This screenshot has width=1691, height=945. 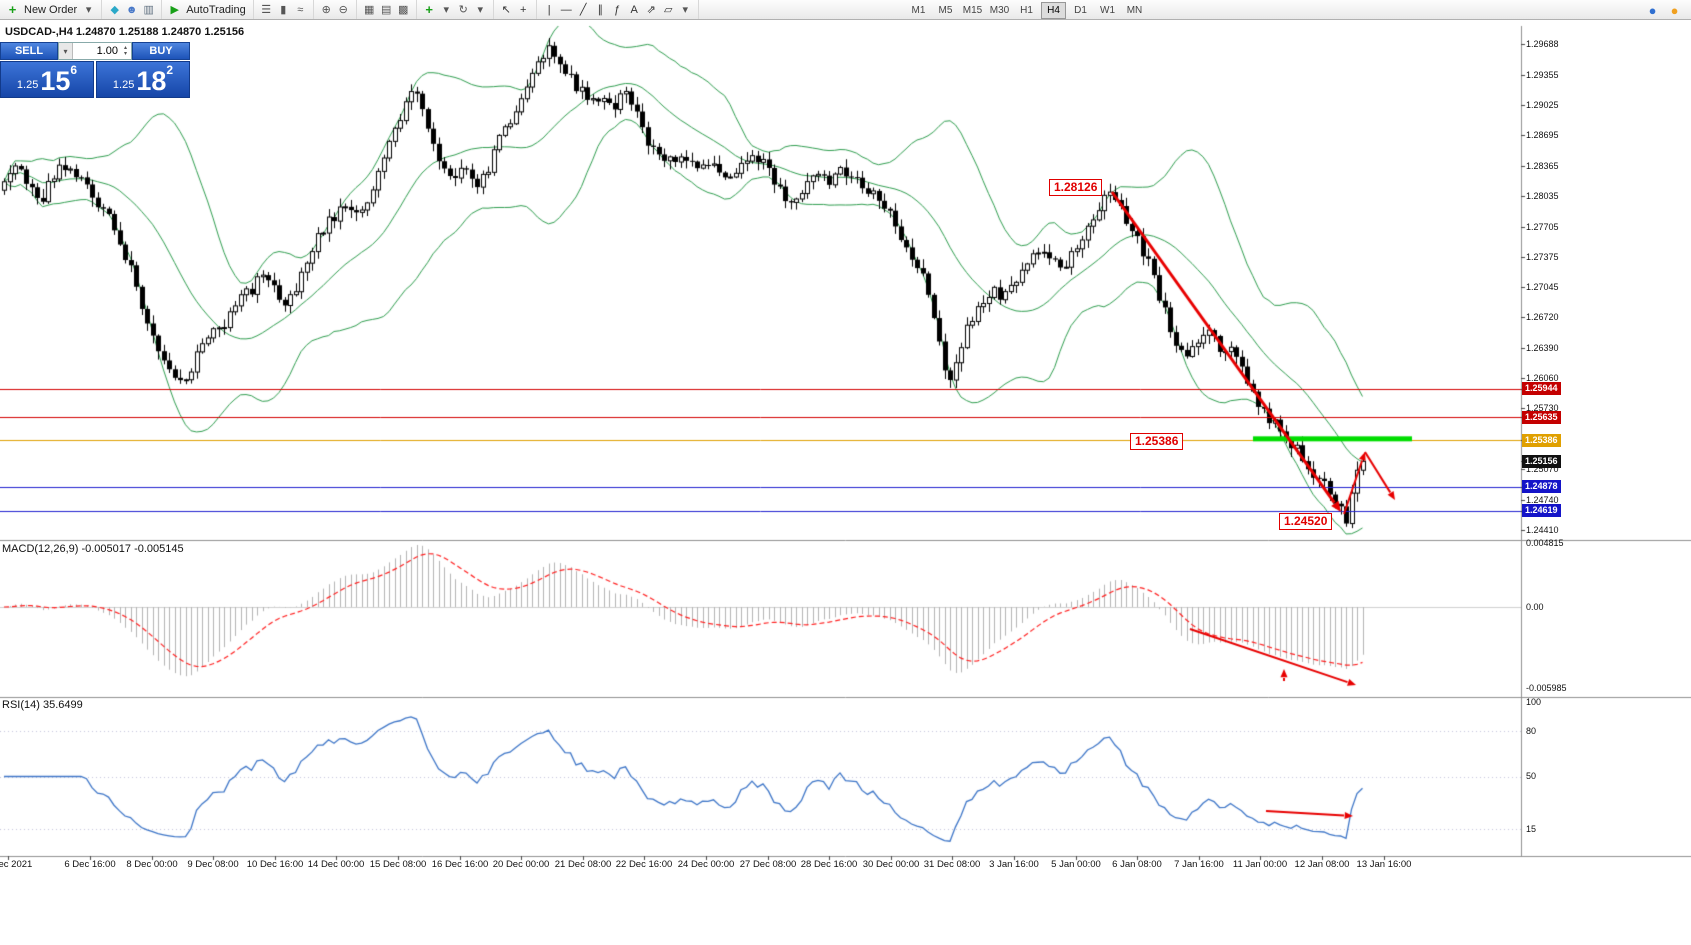 What do you see at coordinates (972, 10) in the screenshot?
I see `timeframe-button-M15: M15` at bounding box center [972, 10].